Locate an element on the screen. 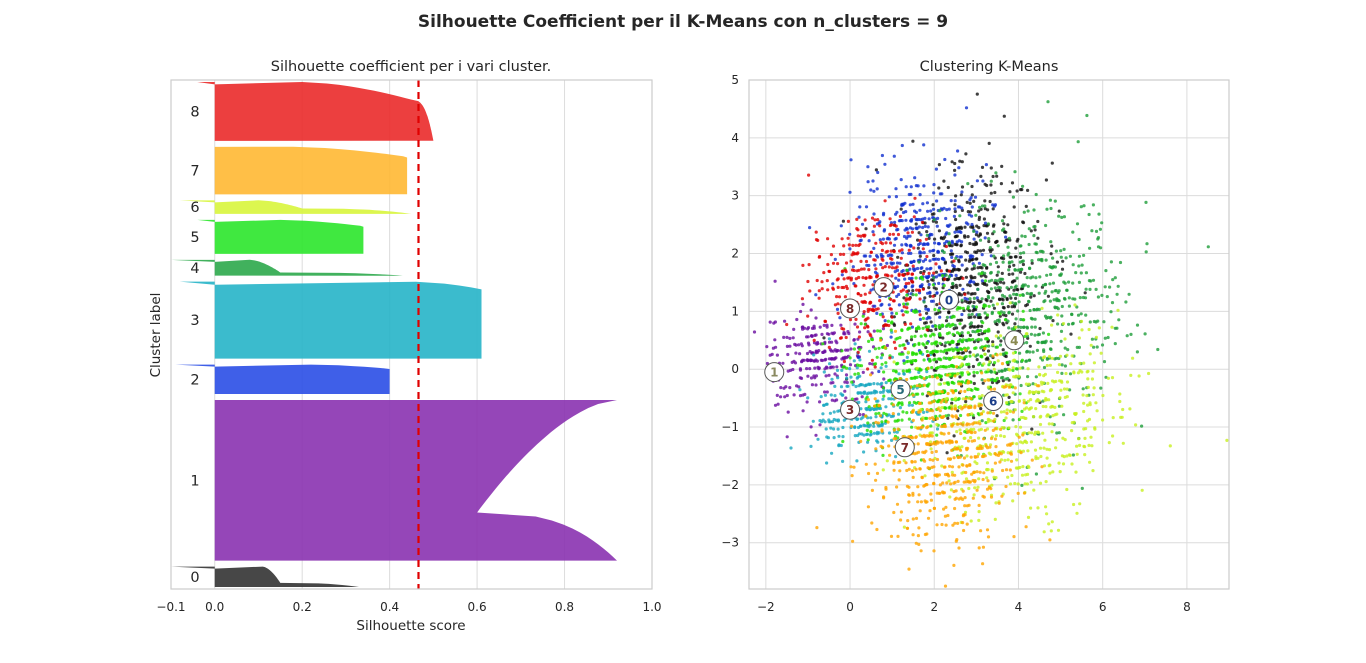  silhouette-x-ticks: −0.1 0.0 0.2 0.4 0.6 0.8 1.0 is located at coordinates (408, 607).